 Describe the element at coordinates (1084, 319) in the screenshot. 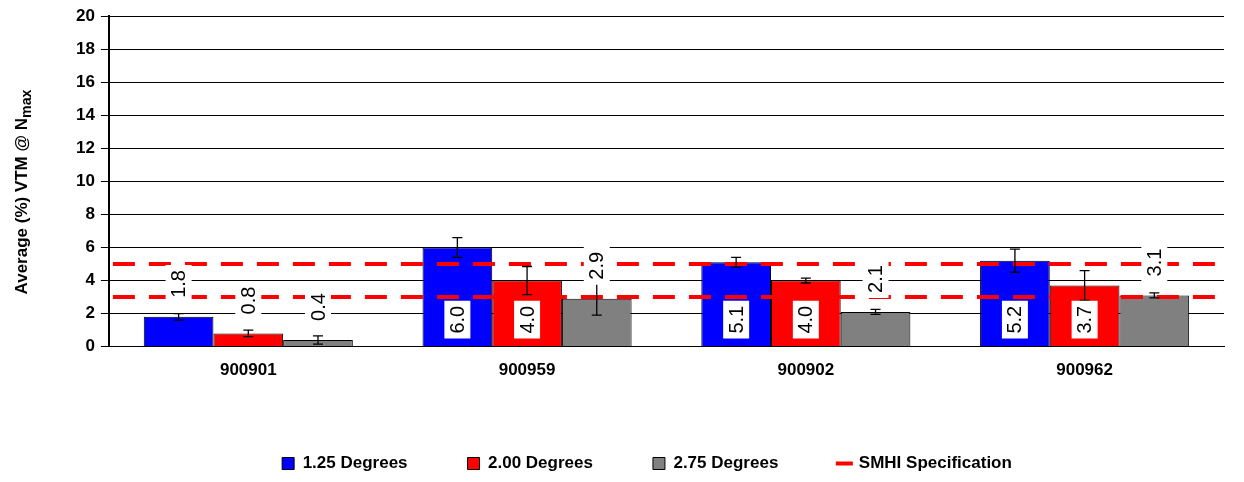

I see `data-label: 3.7` at that location.